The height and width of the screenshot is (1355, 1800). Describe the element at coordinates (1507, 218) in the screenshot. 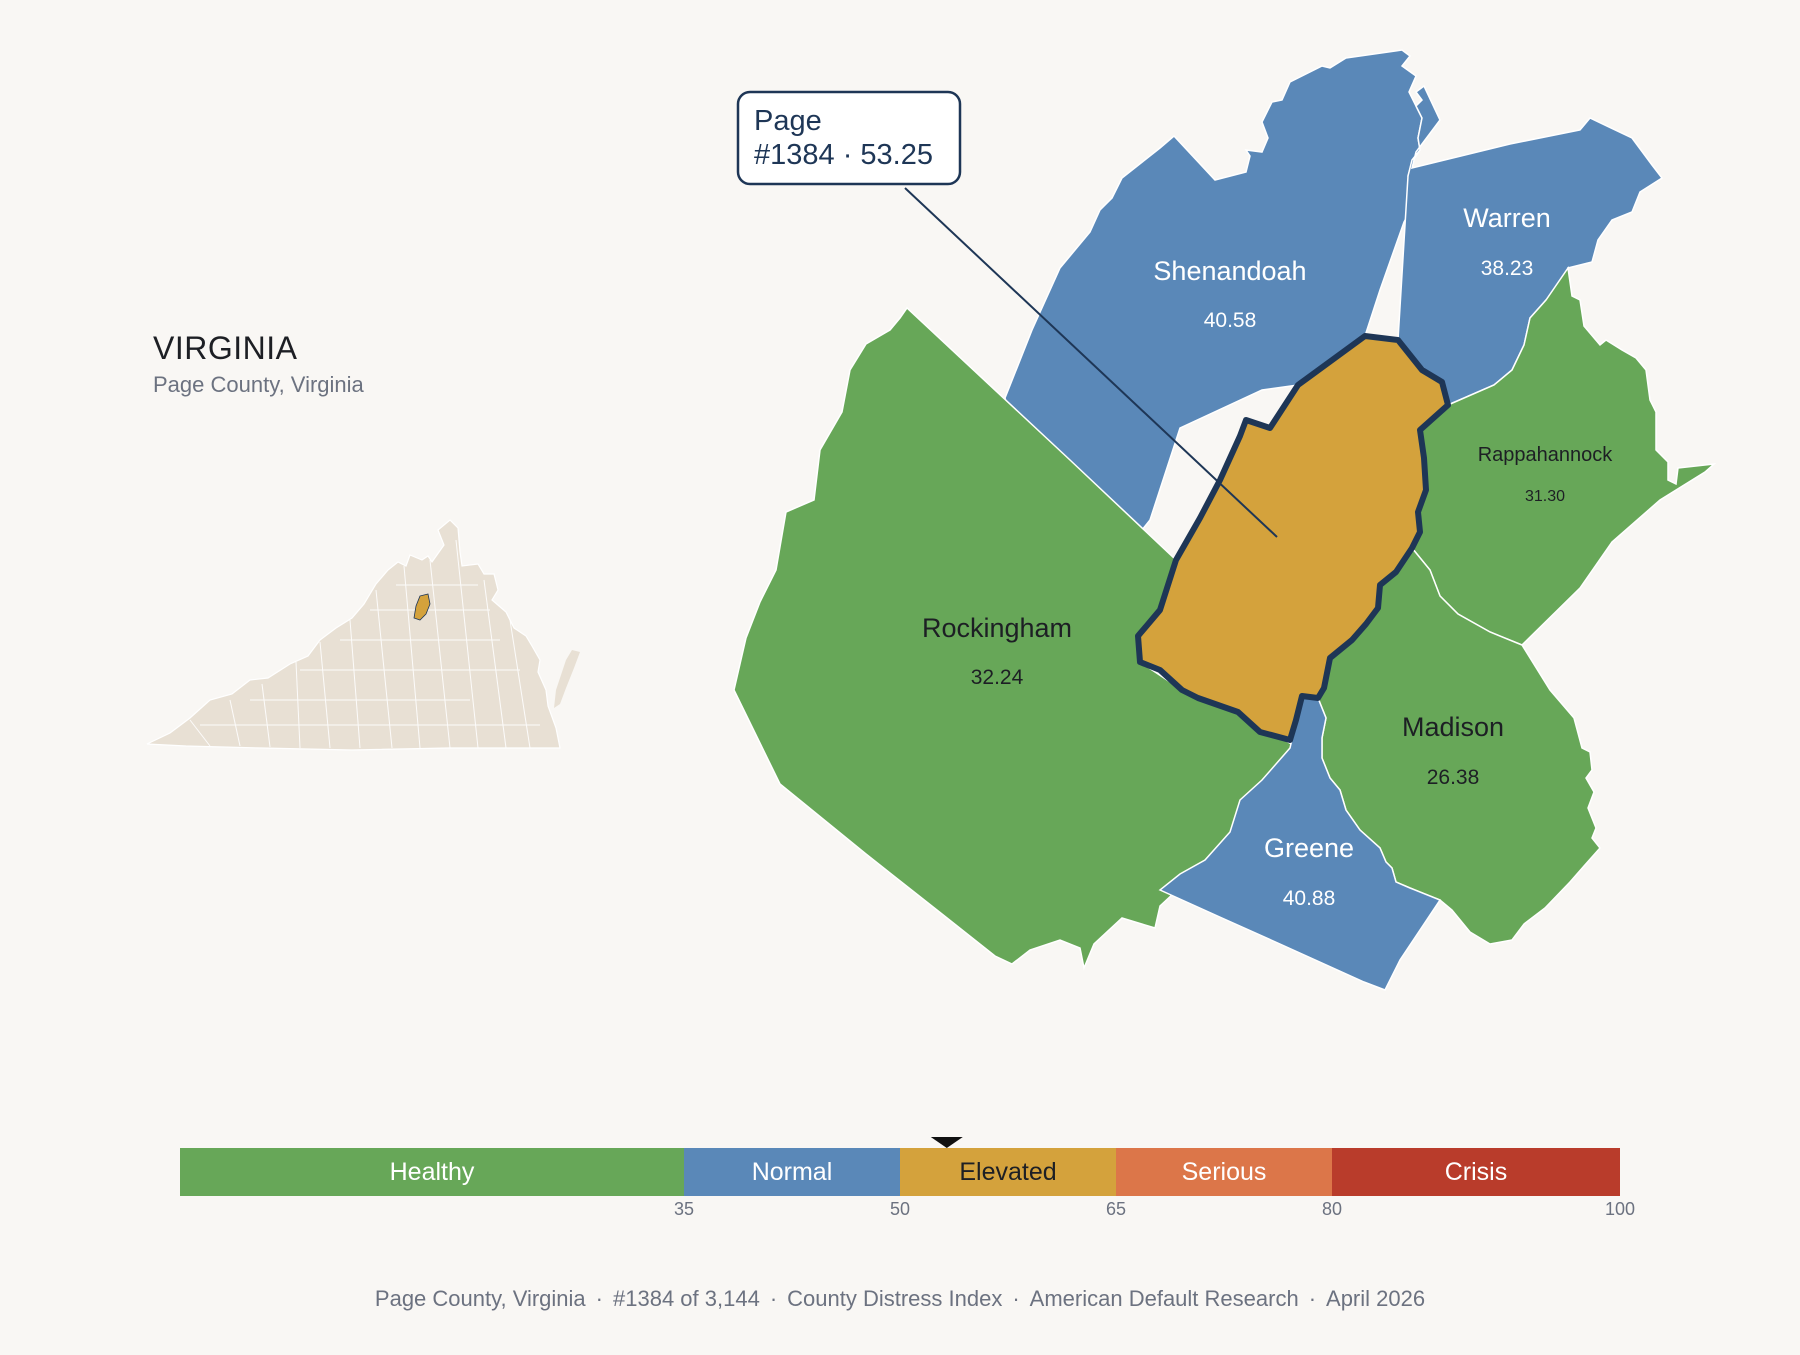

I see `label-warren-name: Warren` at that location.